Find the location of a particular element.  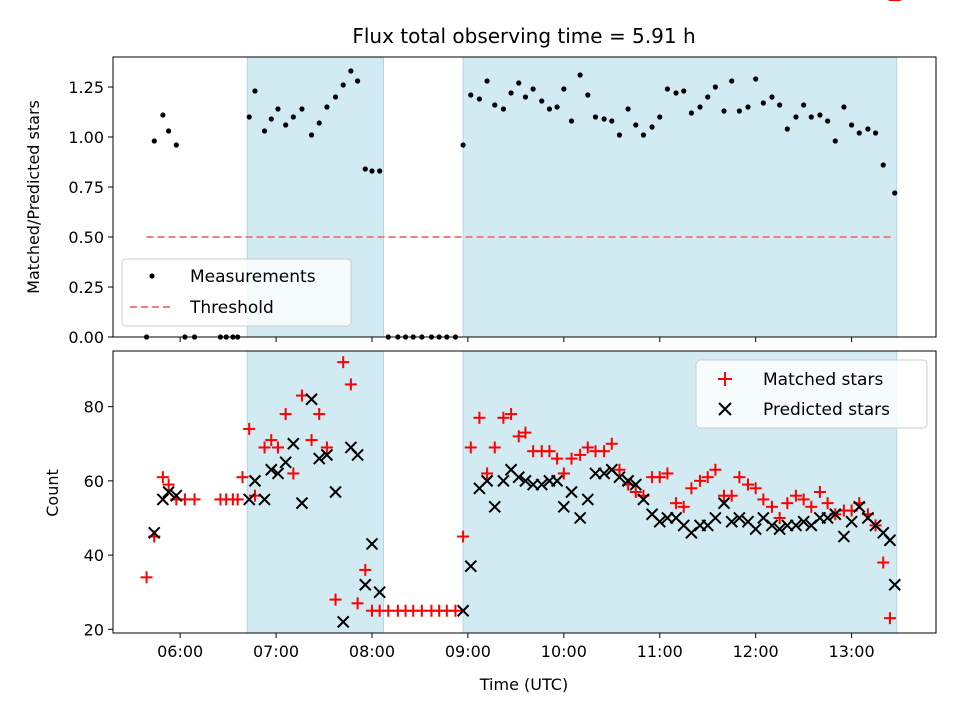

x-tick-label: 08:00 is located at coordinates (372, 651).